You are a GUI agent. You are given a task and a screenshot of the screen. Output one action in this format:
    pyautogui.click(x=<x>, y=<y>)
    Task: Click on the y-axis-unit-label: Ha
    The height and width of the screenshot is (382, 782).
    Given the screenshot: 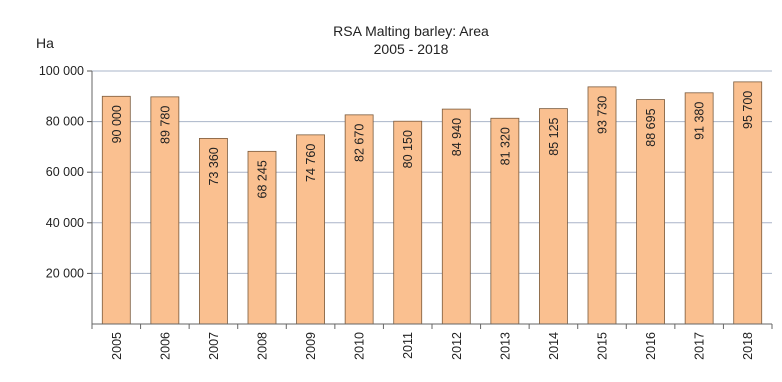 What is the action you would take?
    pyautogui.click(x=45, y=43)
    